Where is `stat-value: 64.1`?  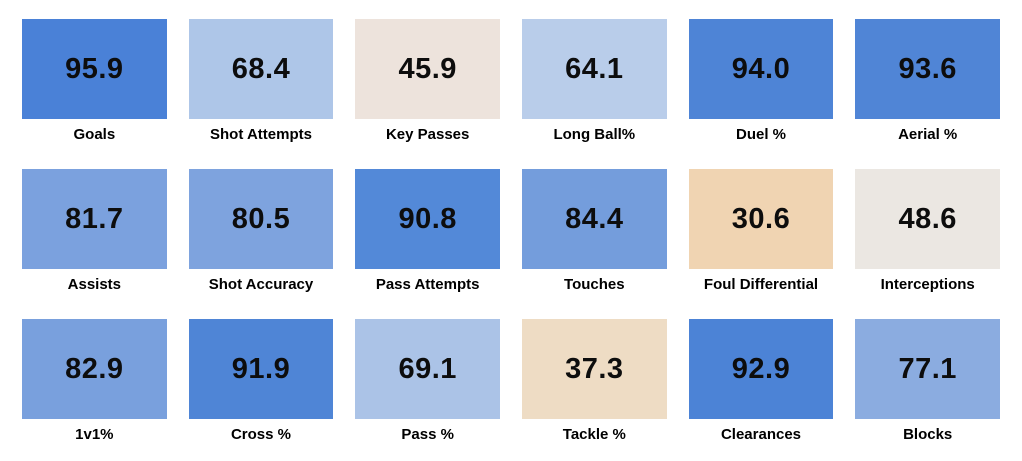
stat-value: 64.1 is located at coordinates (594, 68).